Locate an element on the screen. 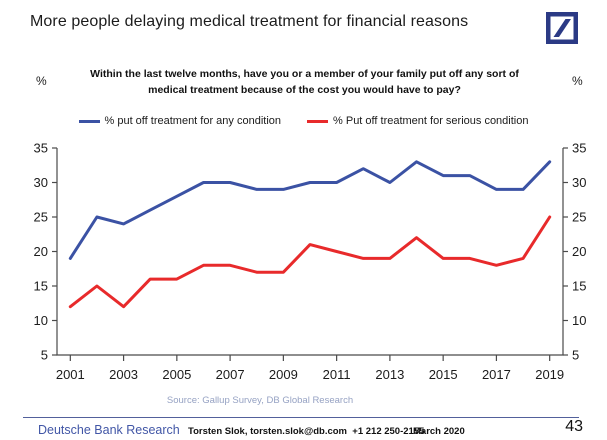 The image size is (607, 440). x-tick-label: 2017 is located at coordinates (496, 374).